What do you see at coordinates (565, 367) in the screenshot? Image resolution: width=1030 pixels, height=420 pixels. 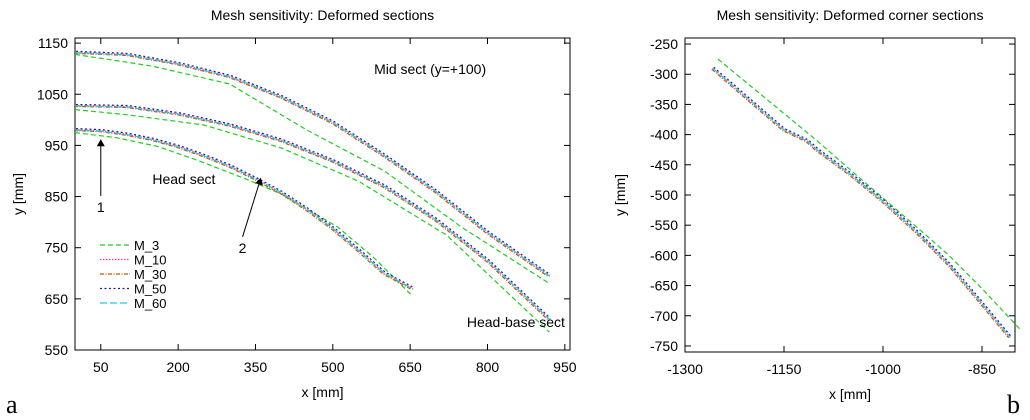 I see `x-tick-label: 950` at bounding box center [565, 367].